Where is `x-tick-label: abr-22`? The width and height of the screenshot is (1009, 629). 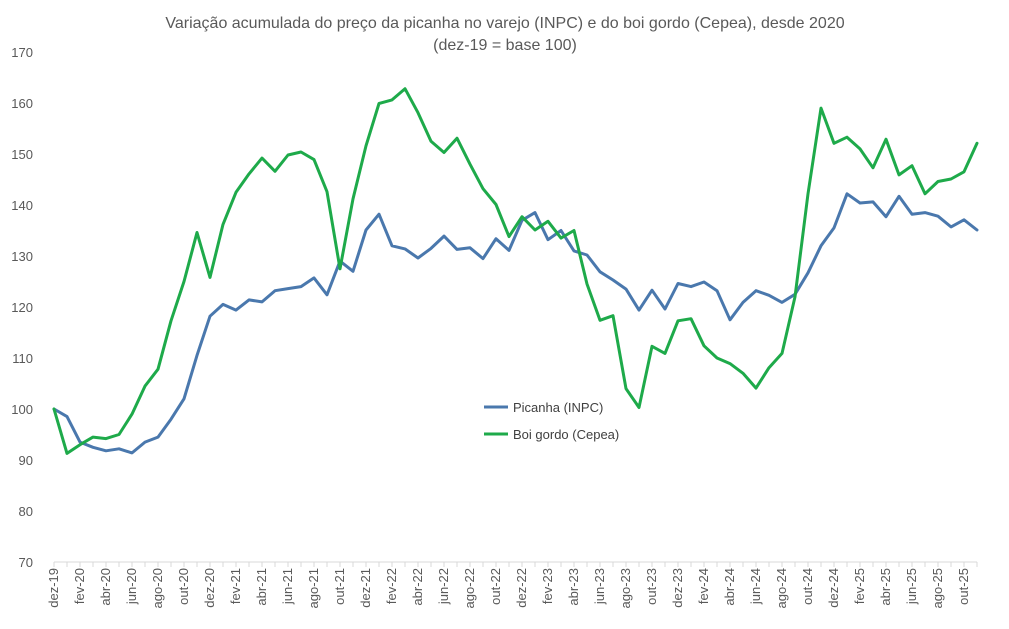
x-tick-label: abr-22 is located at coordinates (417, 587).